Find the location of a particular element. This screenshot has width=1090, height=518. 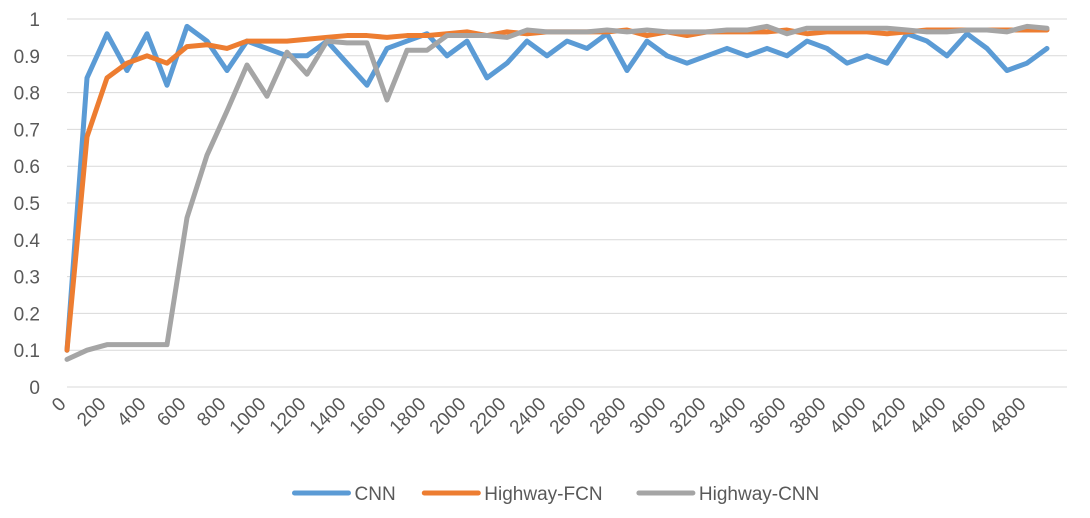

legend-item: Highway-FCN is located at coordinates (512, 494).